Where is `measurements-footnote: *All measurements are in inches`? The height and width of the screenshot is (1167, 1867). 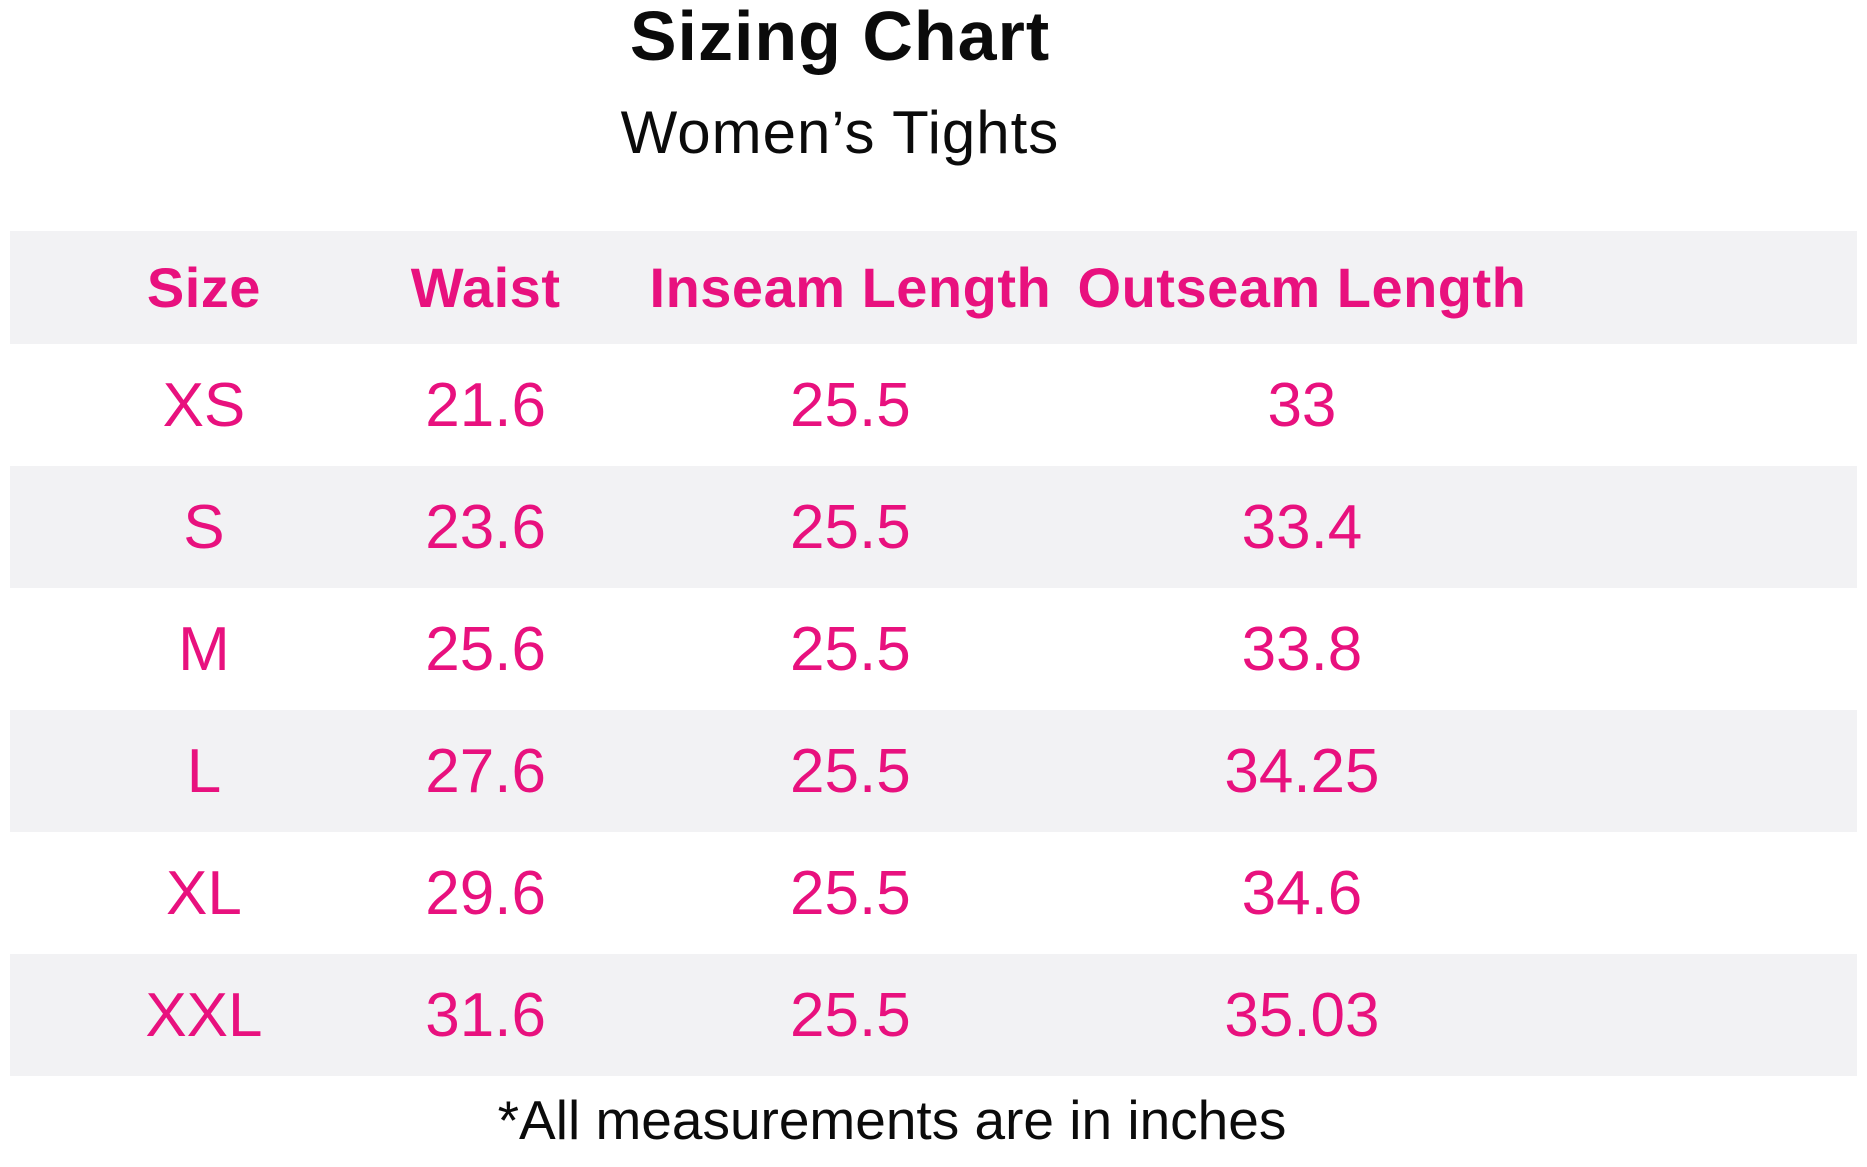
measurements-footnote: *All measurements are in inches is located at coordinates (892, 1120).